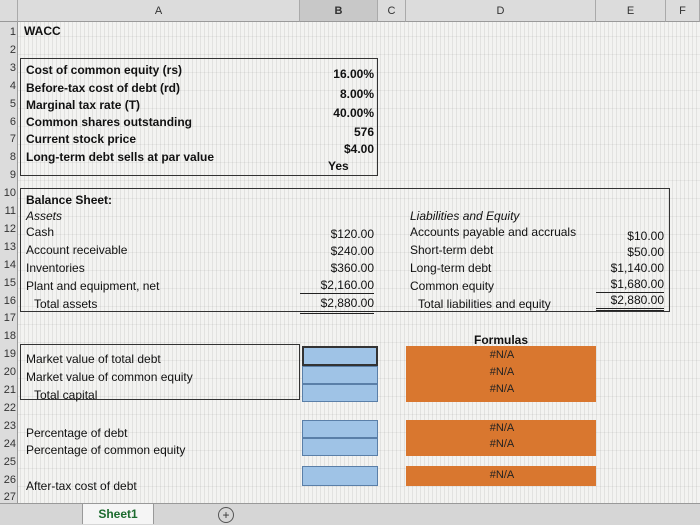 This screenshot has width=700, height=525. I want to click on input-value-stock-price: $4.00, so click(358, 149).